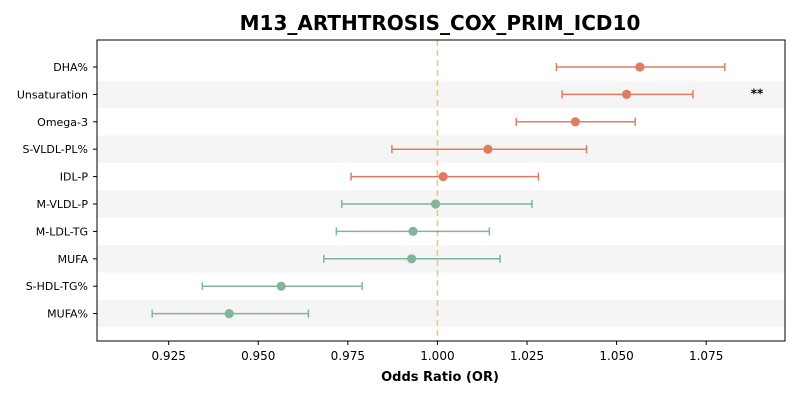 Image resolution: width=800 pixels, height=400 pixels. I want to click on x-axis: 0.925 0.950 0.975 1.000 1.025 1.050 1.075, so click(437, 352).